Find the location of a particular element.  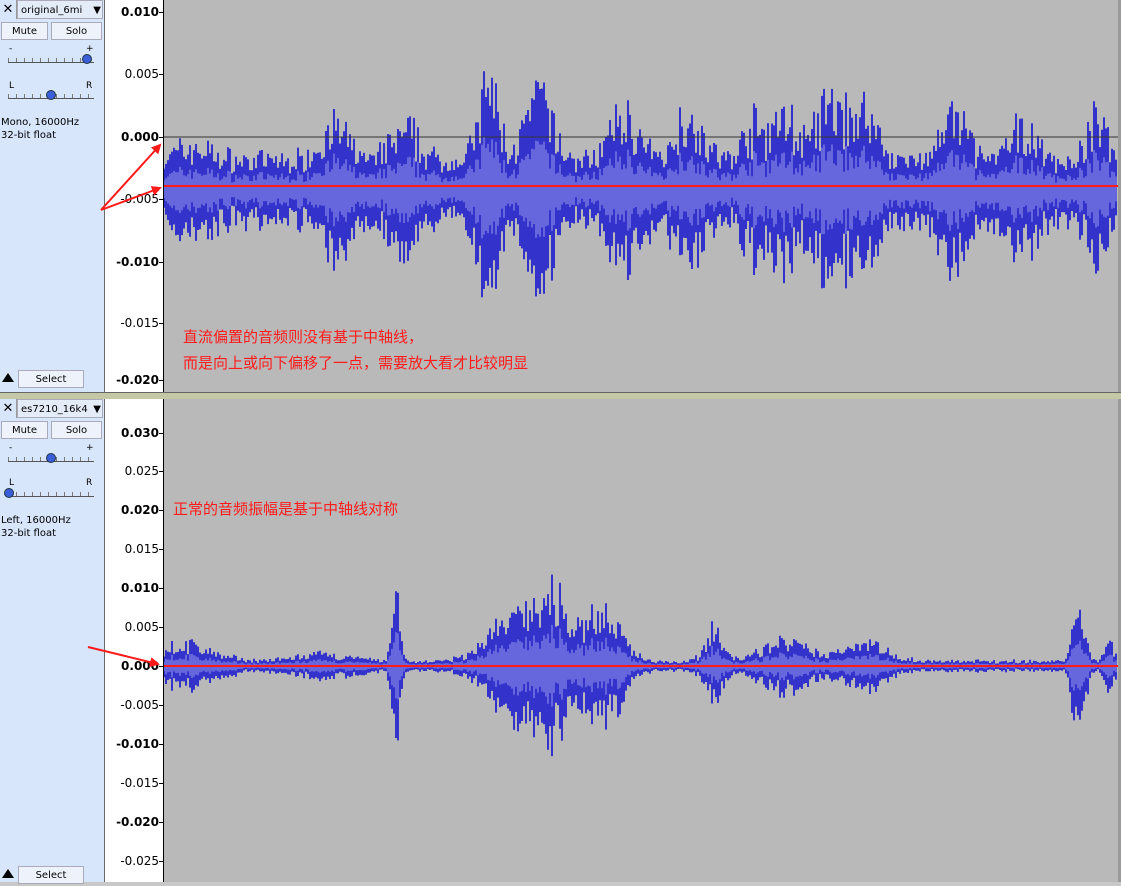

annotation-symmetric-line-1: 正常的音频振幅是基于中轴线对称 is located at coordinates (286, 509).